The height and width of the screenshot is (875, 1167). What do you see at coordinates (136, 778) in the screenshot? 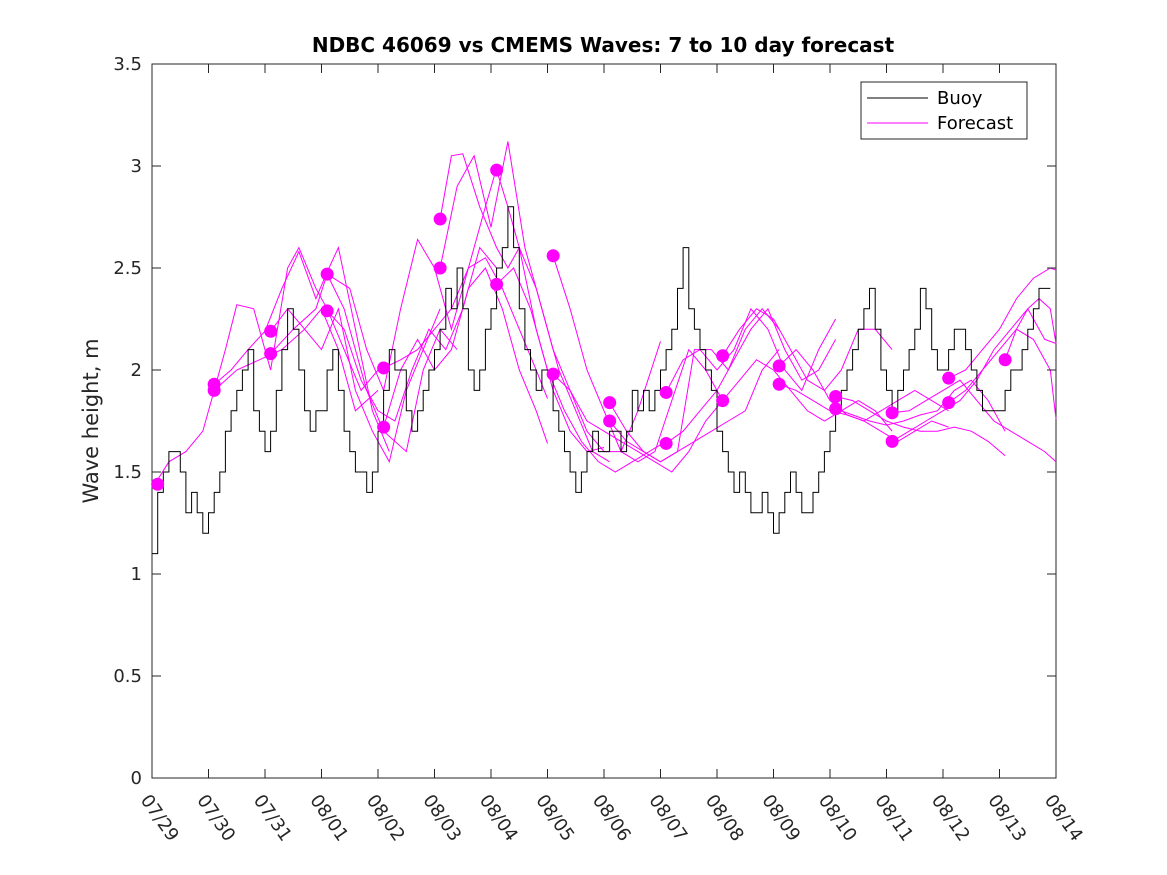
I see `y-tick-label: 0` at bounding box center [136, 778].